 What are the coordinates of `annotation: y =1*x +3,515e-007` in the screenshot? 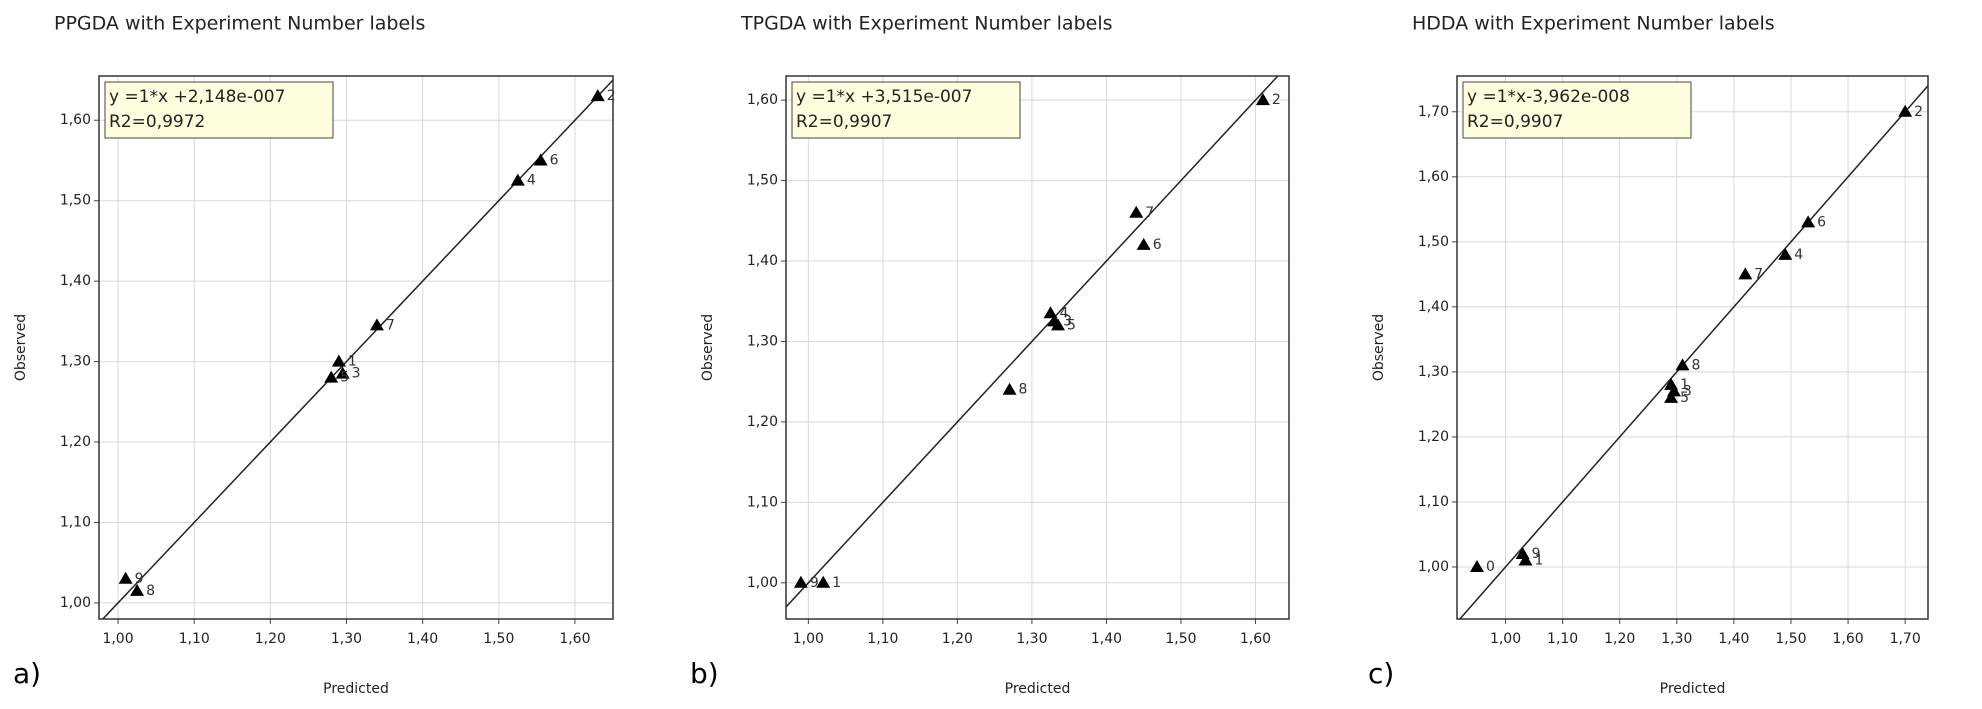 It's located at (884, 97).